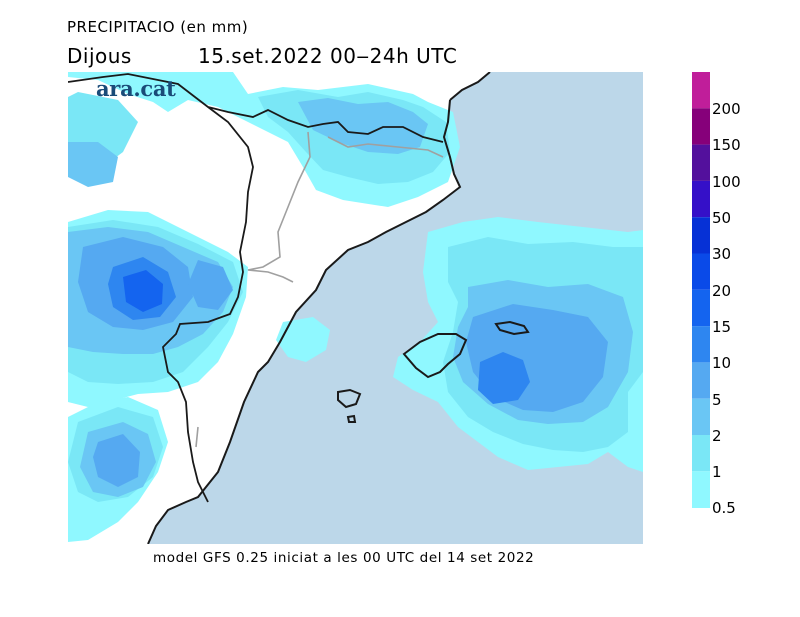 The height and width of the screenshot is (617, 800). Describe the element at coordinates (99, 56) in the screenshot. I see `forecast-day: Dijous` at that location.